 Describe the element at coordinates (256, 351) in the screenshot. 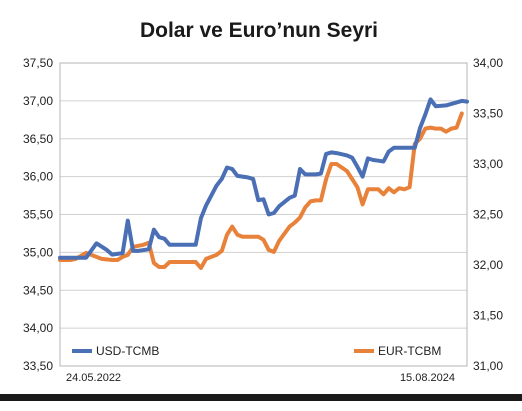

I see `legend: USD-TCMB EUR-TCBM` at that location.